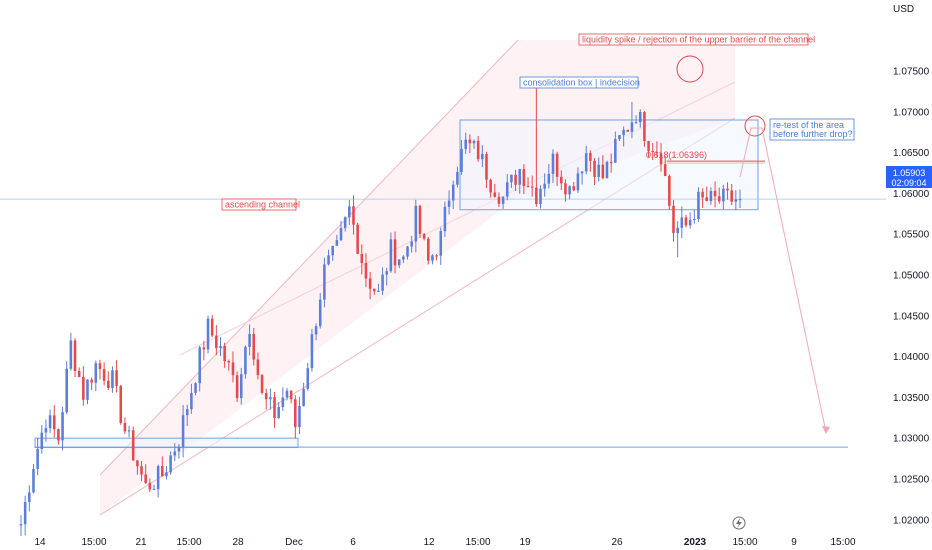  What do you see at coordinates (911, 316) in the screenshot?
I see `price-tick-label: 1.04500` at bounding box center [911, 316].